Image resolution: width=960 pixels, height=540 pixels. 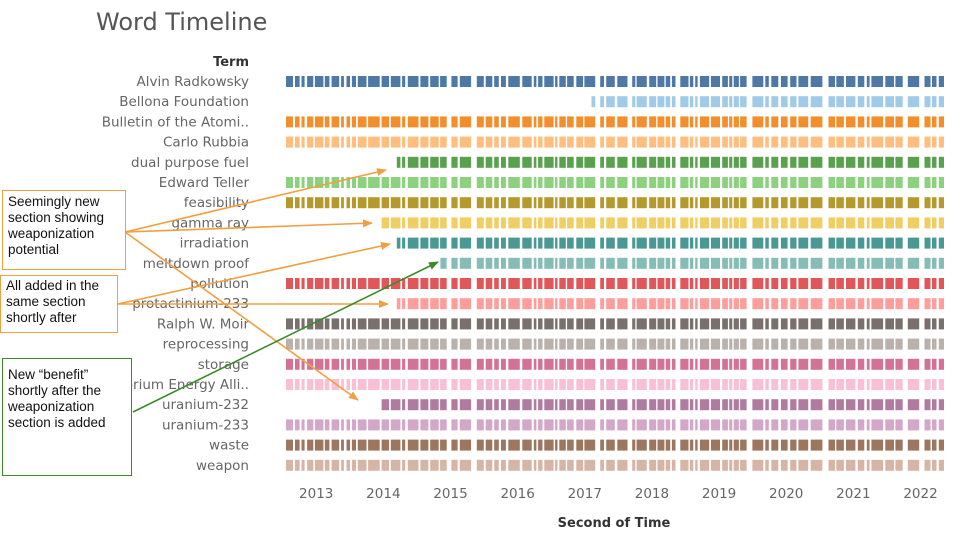 What do you see at coordinates (248, 226) in the screenshot?
I see `annotation-arrow` at bounding box center [248, 226].